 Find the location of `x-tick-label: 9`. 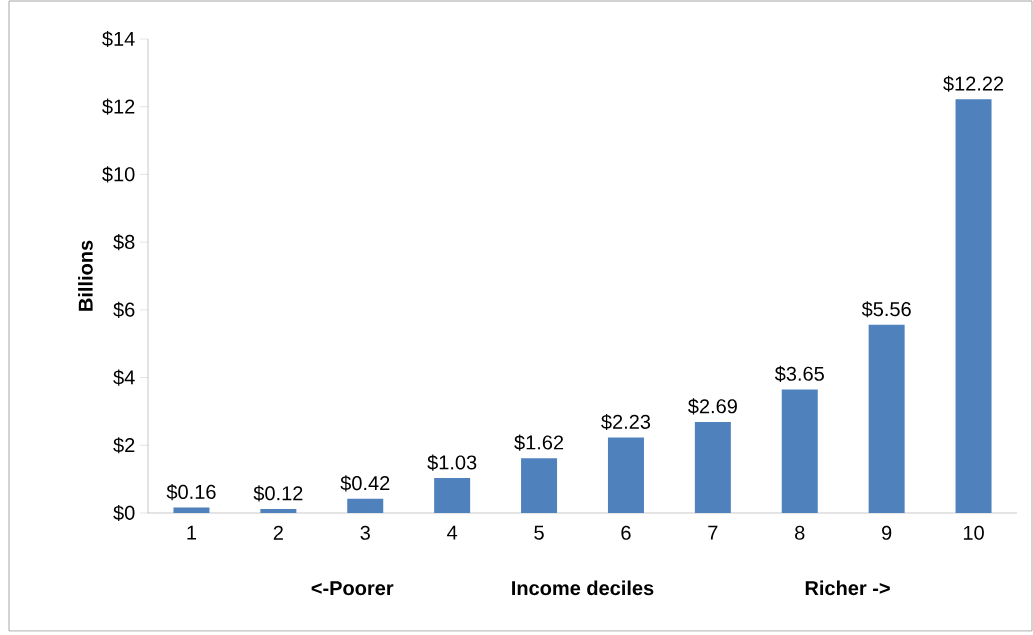

x-tick-label: 9 is located at coordinates (887, 532).